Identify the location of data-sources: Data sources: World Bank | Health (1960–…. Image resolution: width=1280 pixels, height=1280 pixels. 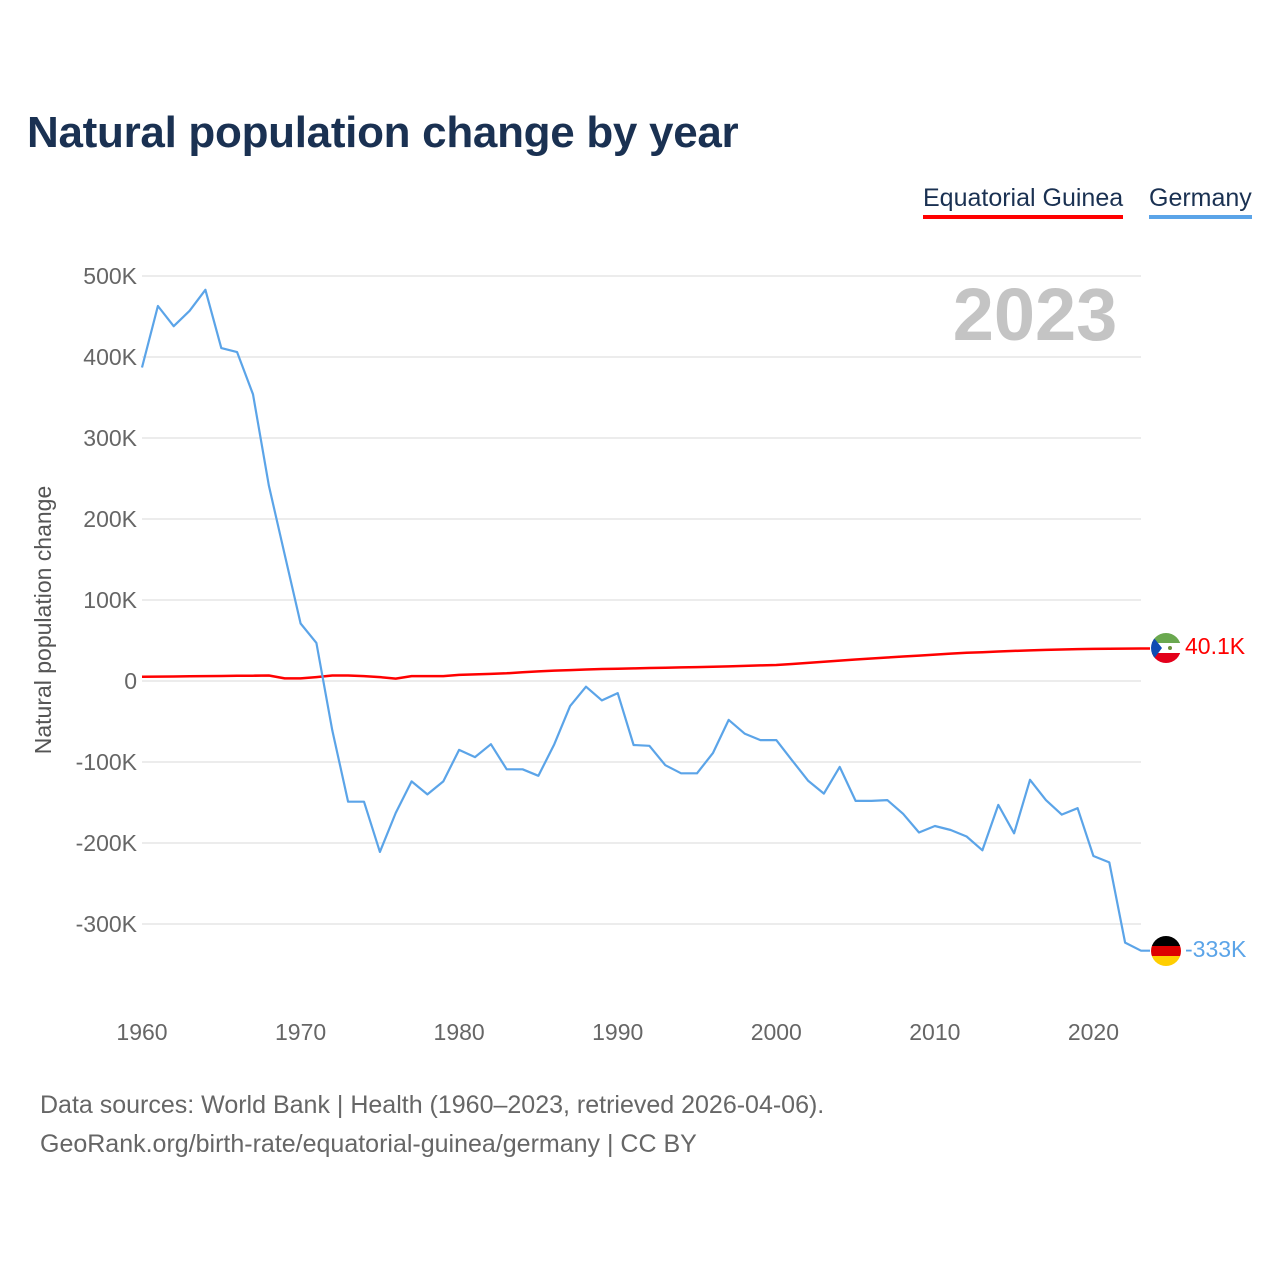
(432, 1105).